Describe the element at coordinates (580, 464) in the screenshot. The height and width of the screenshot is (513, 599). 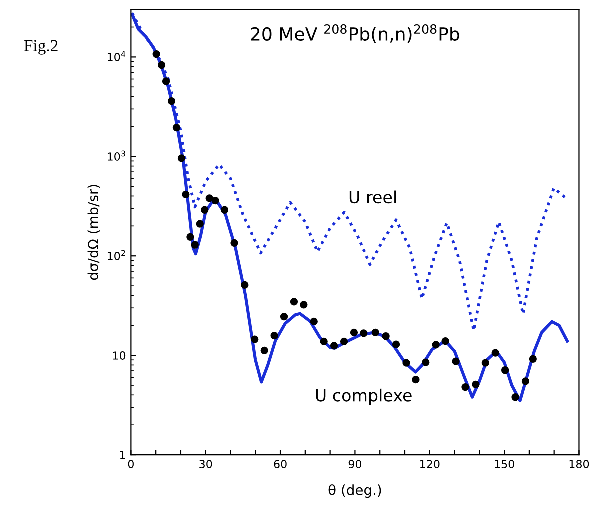
I see `x-tick-label: 180` at that location.